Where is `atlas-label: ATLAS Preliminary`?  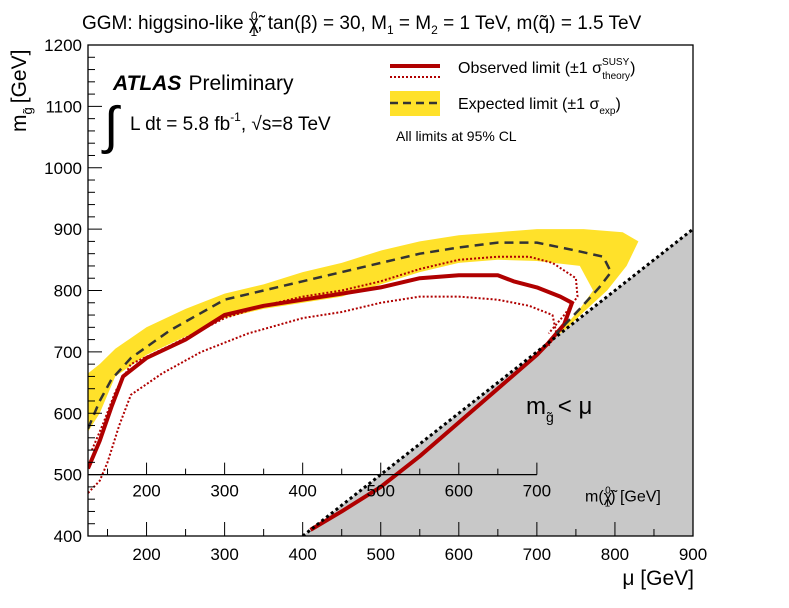
atlas-label: ATLAS Preliminary is located at coordinates (203, 83).